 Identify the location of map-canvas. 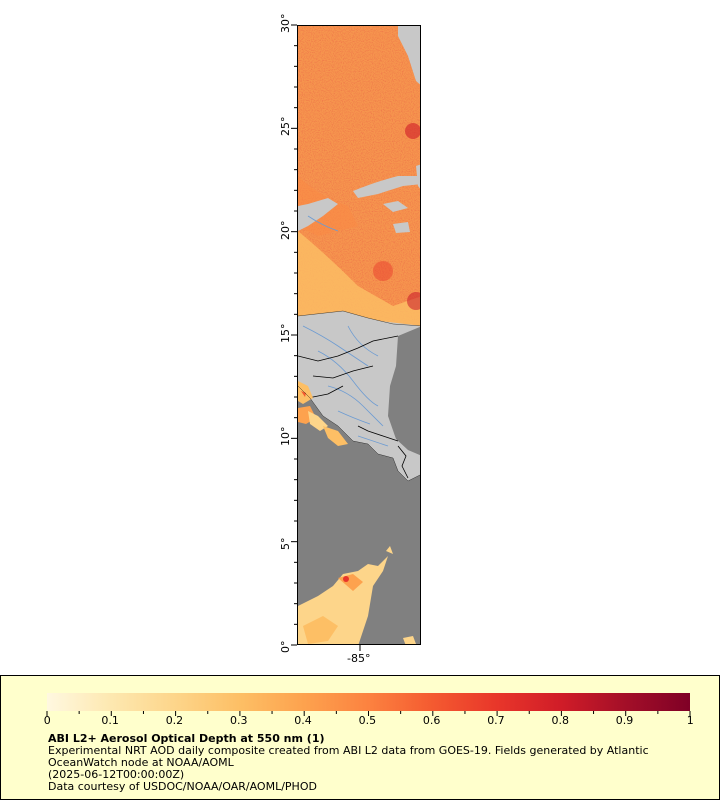
(359, 335).